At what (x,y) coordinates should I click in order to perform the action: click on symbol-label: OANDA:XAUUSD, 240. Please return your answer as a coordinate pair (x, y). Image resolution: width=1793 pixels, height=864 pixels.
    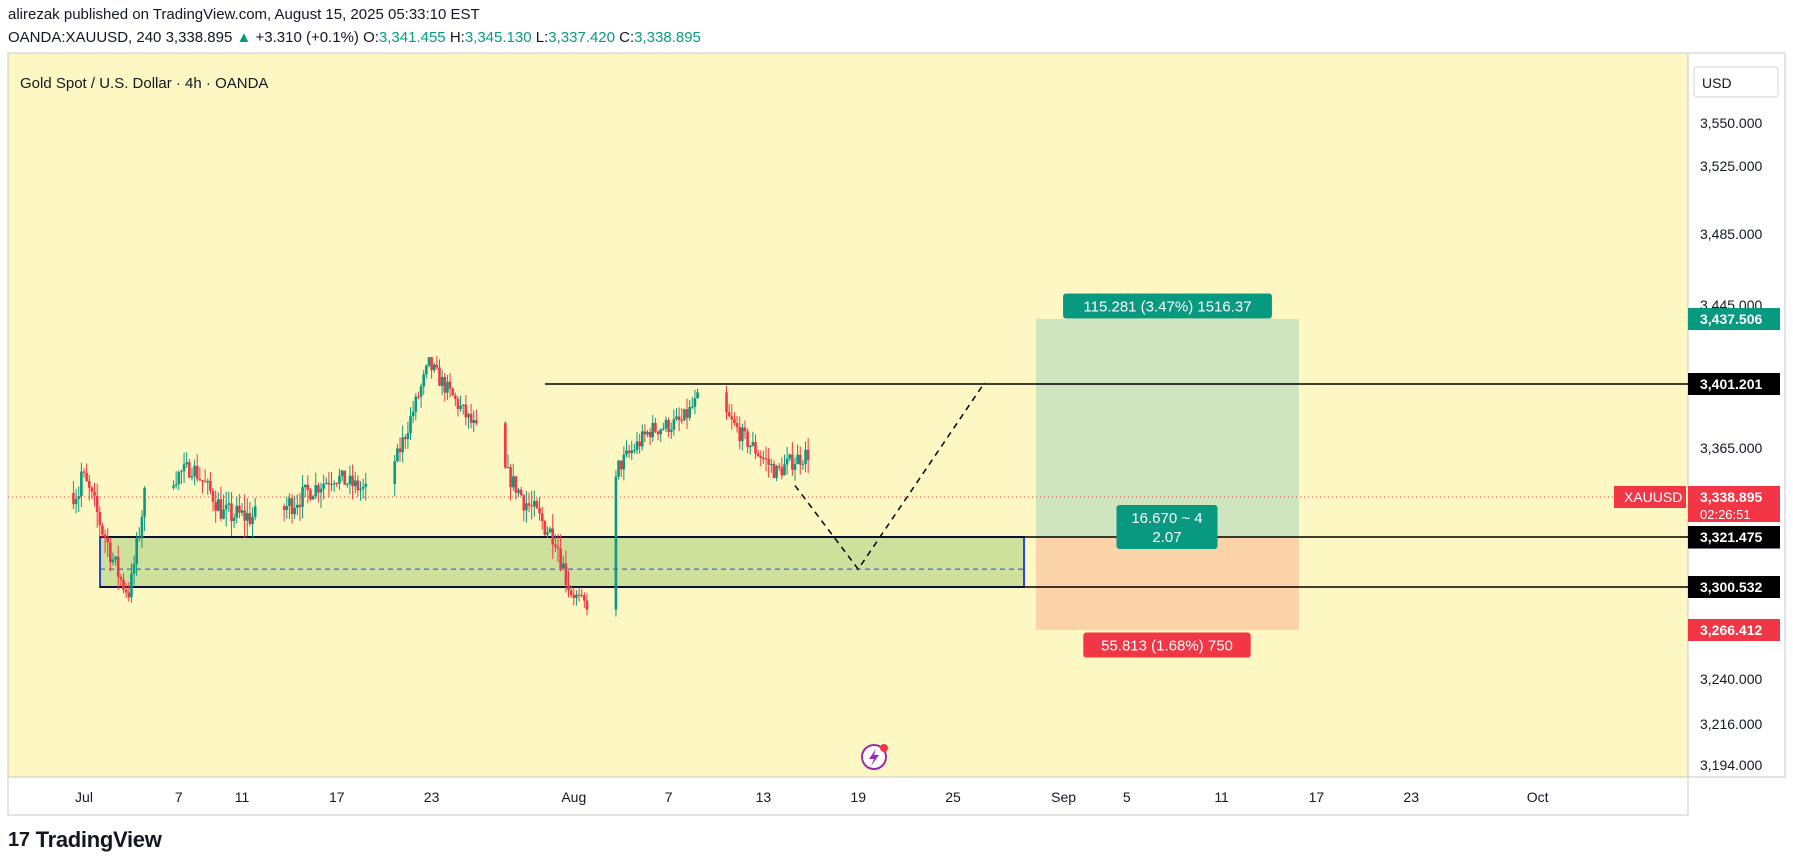
    Looking at the image, I should click on (85, 37).